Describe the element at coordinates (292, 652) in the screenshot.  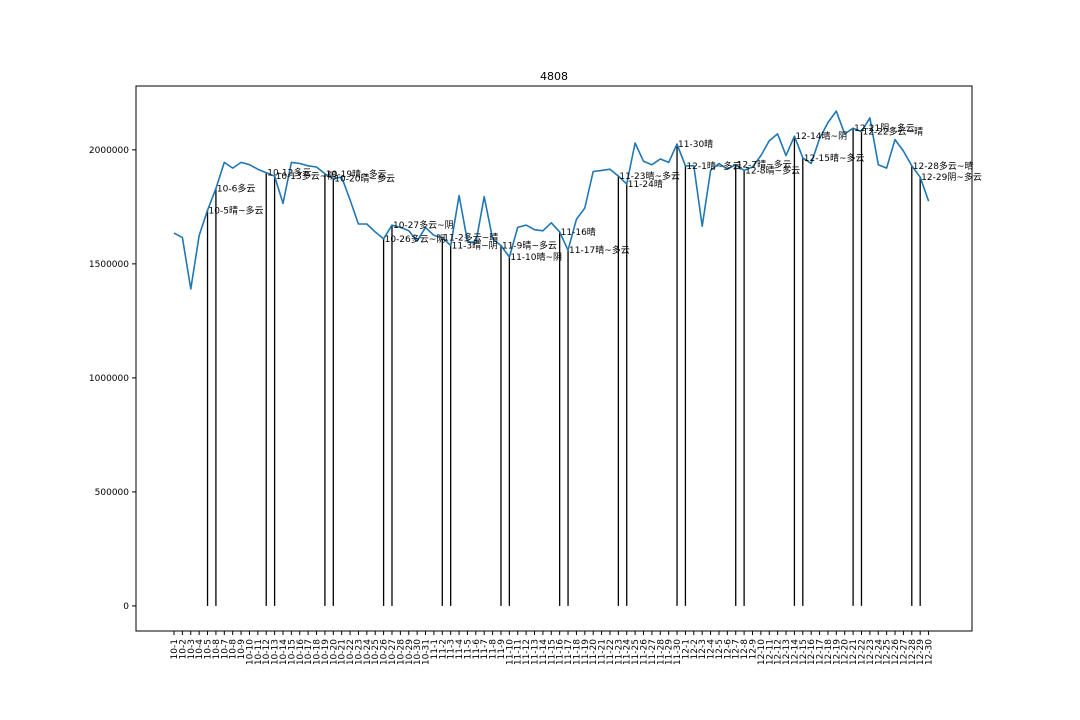
I see `x-tick-label: 10-15` at that location.